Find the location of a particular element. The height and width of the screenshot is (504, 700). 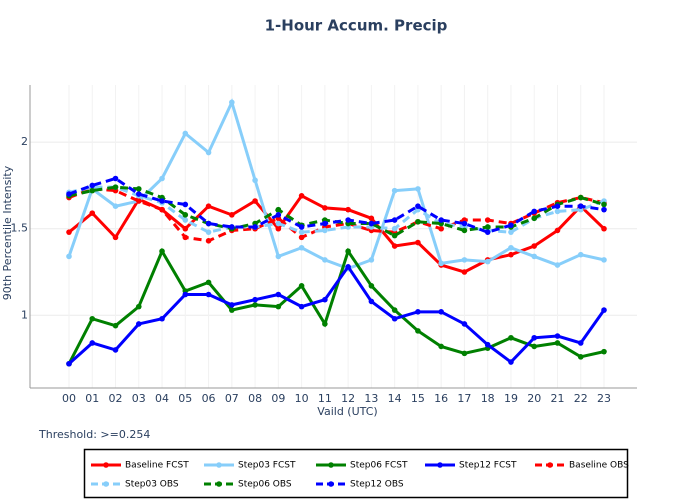

legend-label: Step03 FCST is located at coordinates (267, 466).